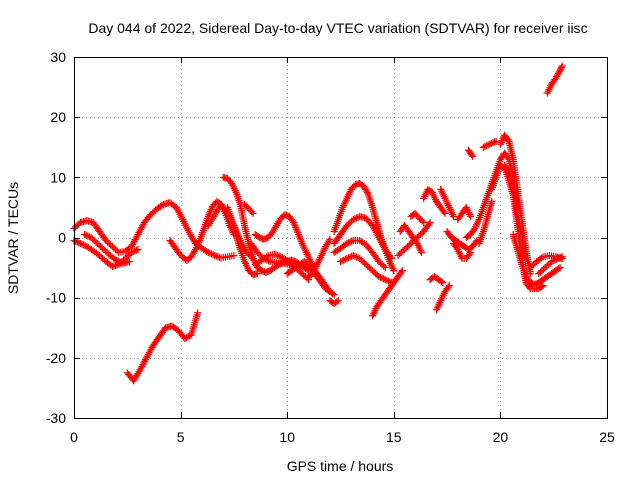 The width and height of the screenshot is (640, 480). Describe the element at coordinates (56, 298) in the screenshot. I see `y-tick-label: -10` at that location.